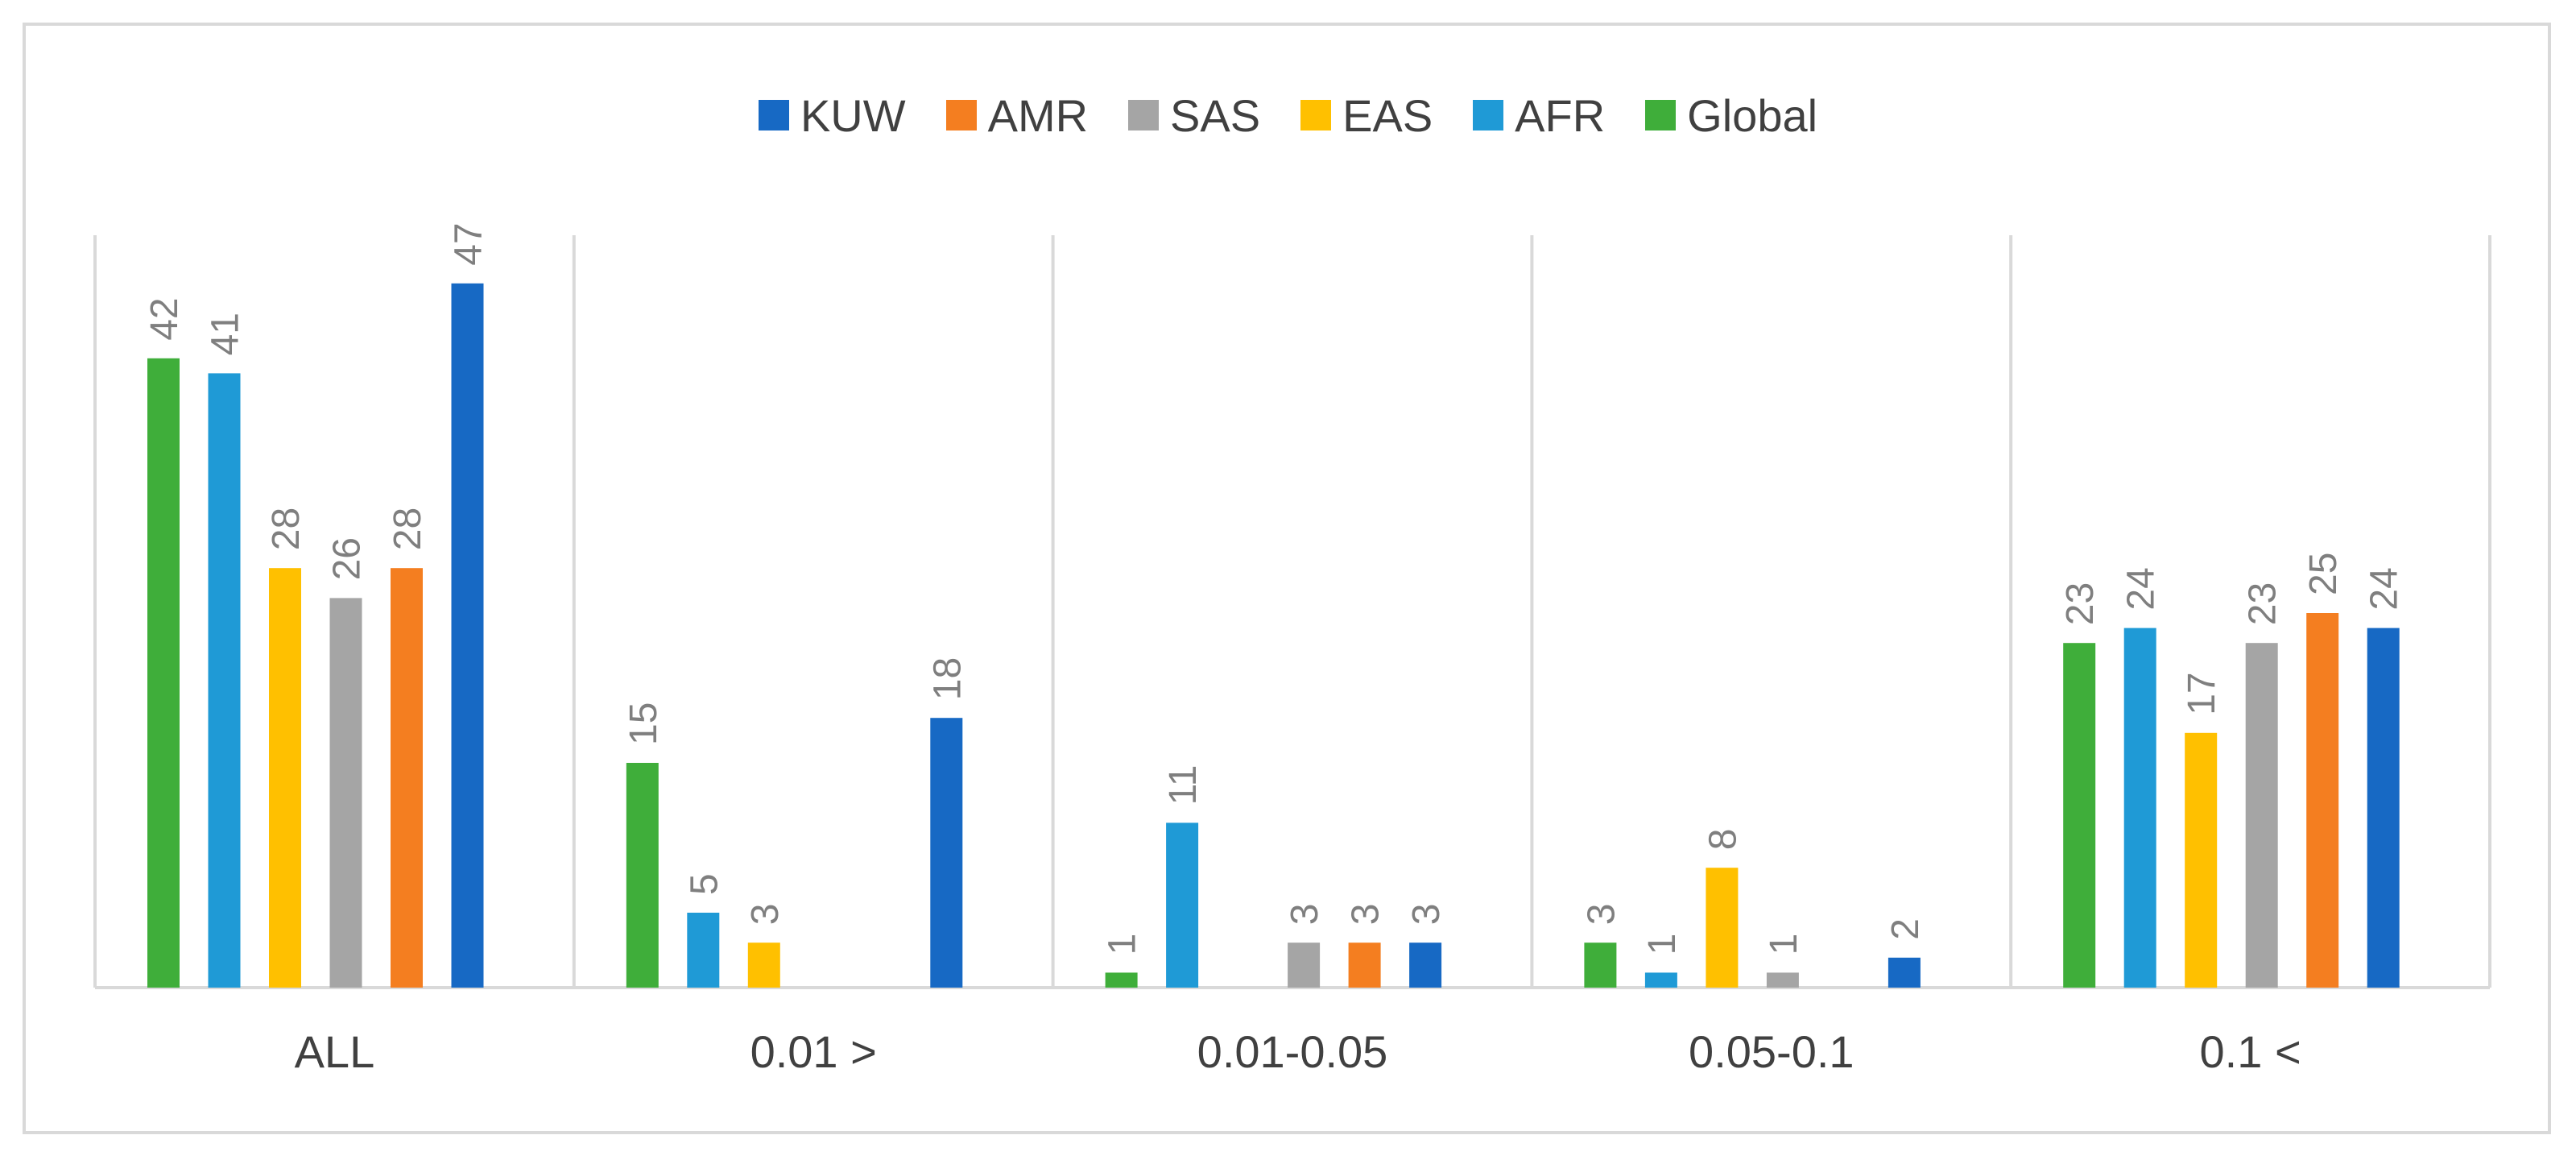 This screenshot has height=1160, width=2576. What do you see at coordinates (225, 681) in the screenshot?
I see `bar-afr-all` at bounding box center [225, 681].